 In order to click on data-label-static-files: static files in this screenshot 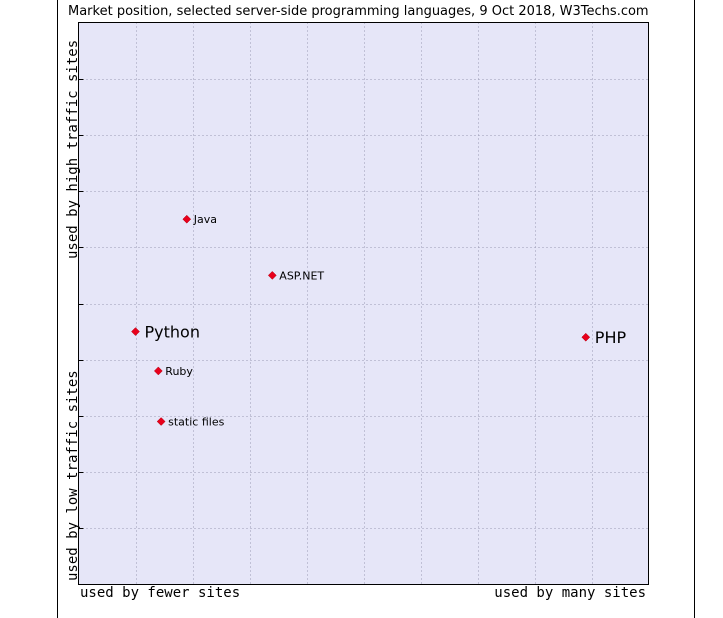, I will do `click(196, 422)`.